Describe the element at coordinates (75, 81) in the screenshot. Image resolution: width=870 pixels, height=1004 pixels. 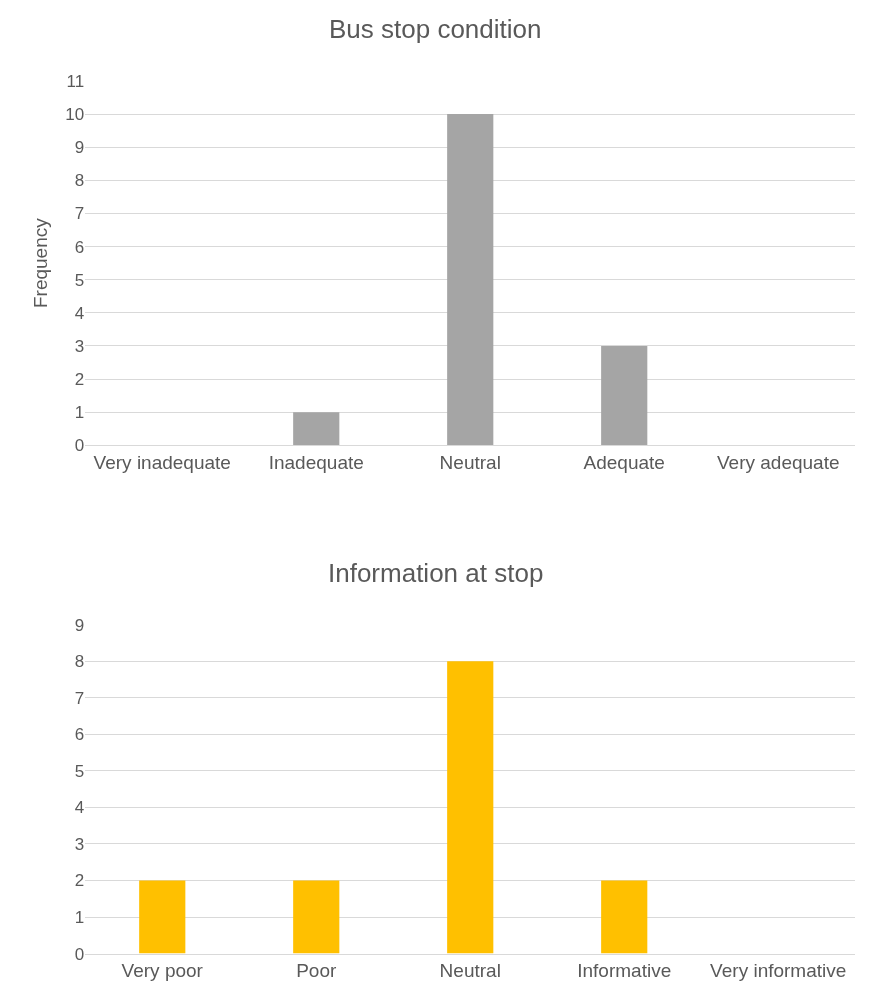
I see `y-tick-label: 11` at that location.